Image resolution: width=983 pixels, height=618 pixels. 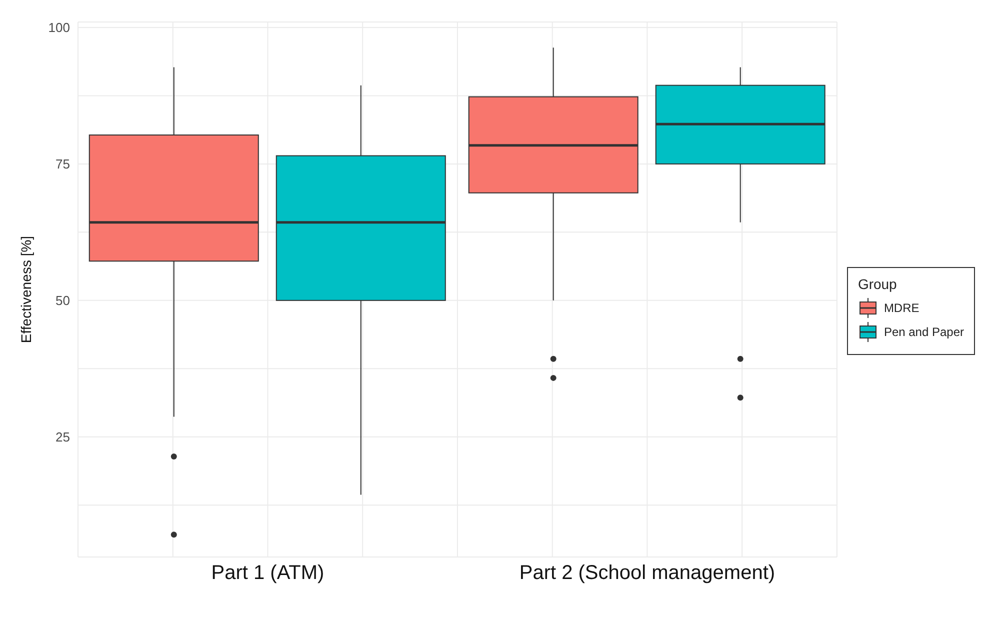 What do you see at coordinates (59, 28) in the screenshot?
I see `y-tick-label: 100` at bounding box center [59, 28].